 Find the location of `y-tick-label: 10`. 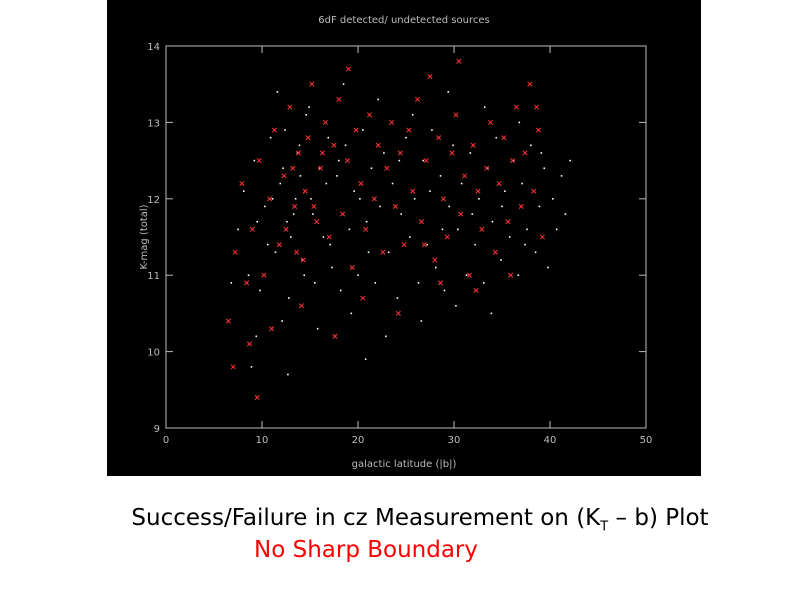

y-tick-label: 10 is located at coordinates (153, 353).